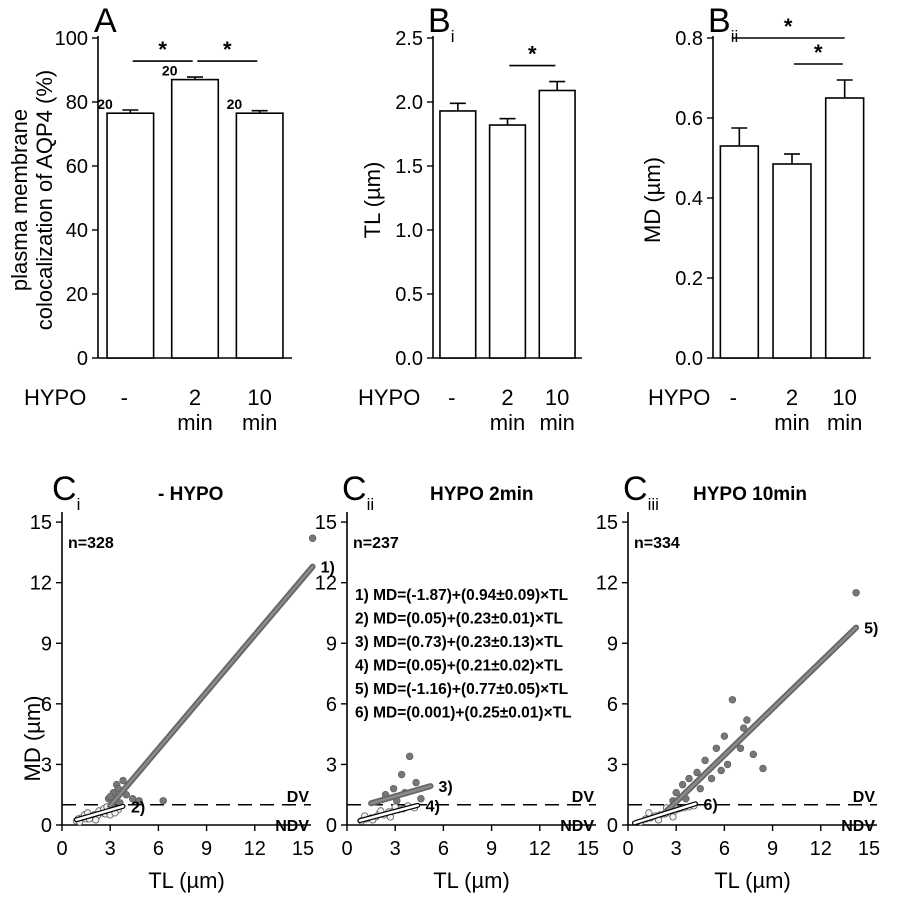 This screenshot has width=901, height=904. Describe the element at coordinates (19, 200) in the screenshot. I see `y-axis-label: plasma membrane` at that location.